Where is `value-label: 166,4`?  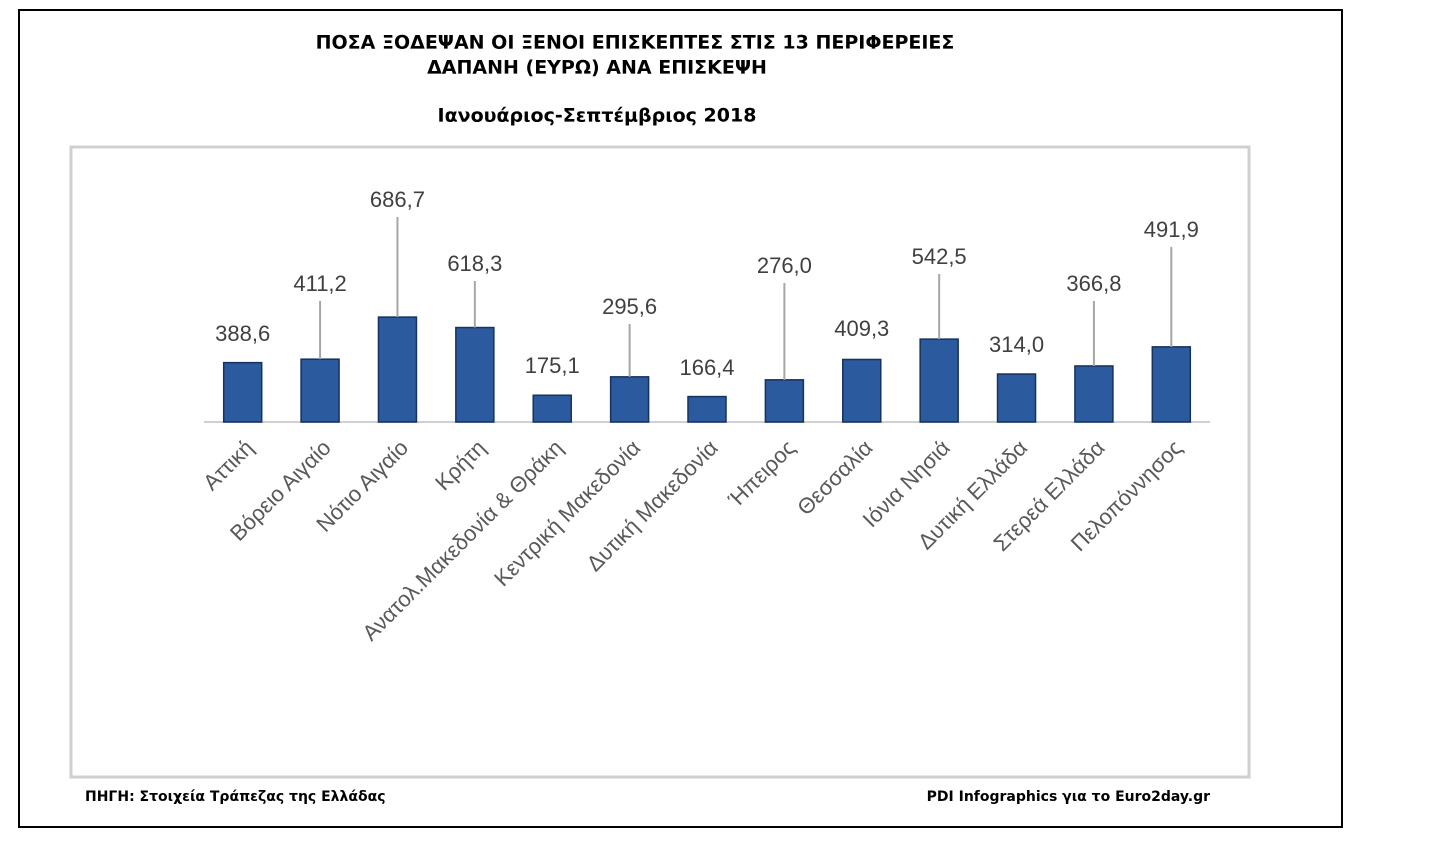
value-label: 166,4 is located at coordinates (706, 367).